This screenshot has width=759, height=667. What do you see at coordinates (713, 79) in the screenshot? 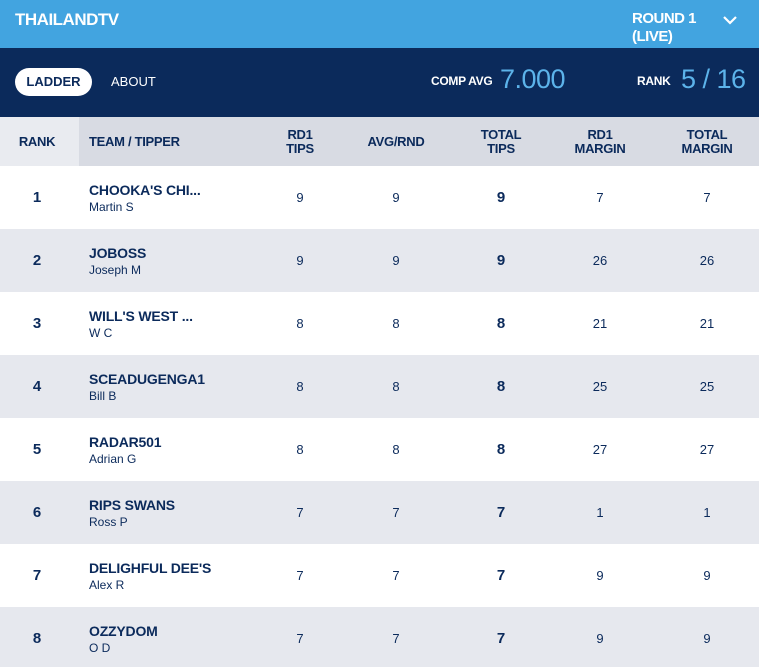
I see `rank-value: 5 / 16` at bounding box center [713, 79].